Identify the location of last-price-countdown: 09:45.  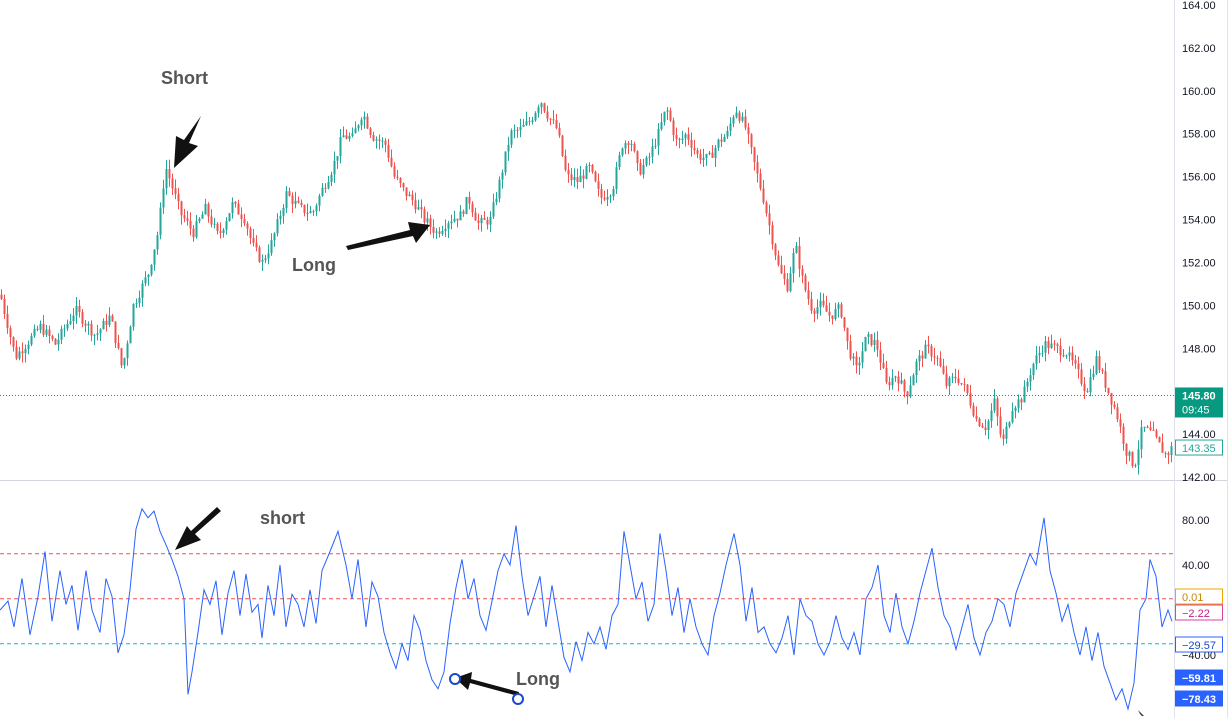
(1196, 410).